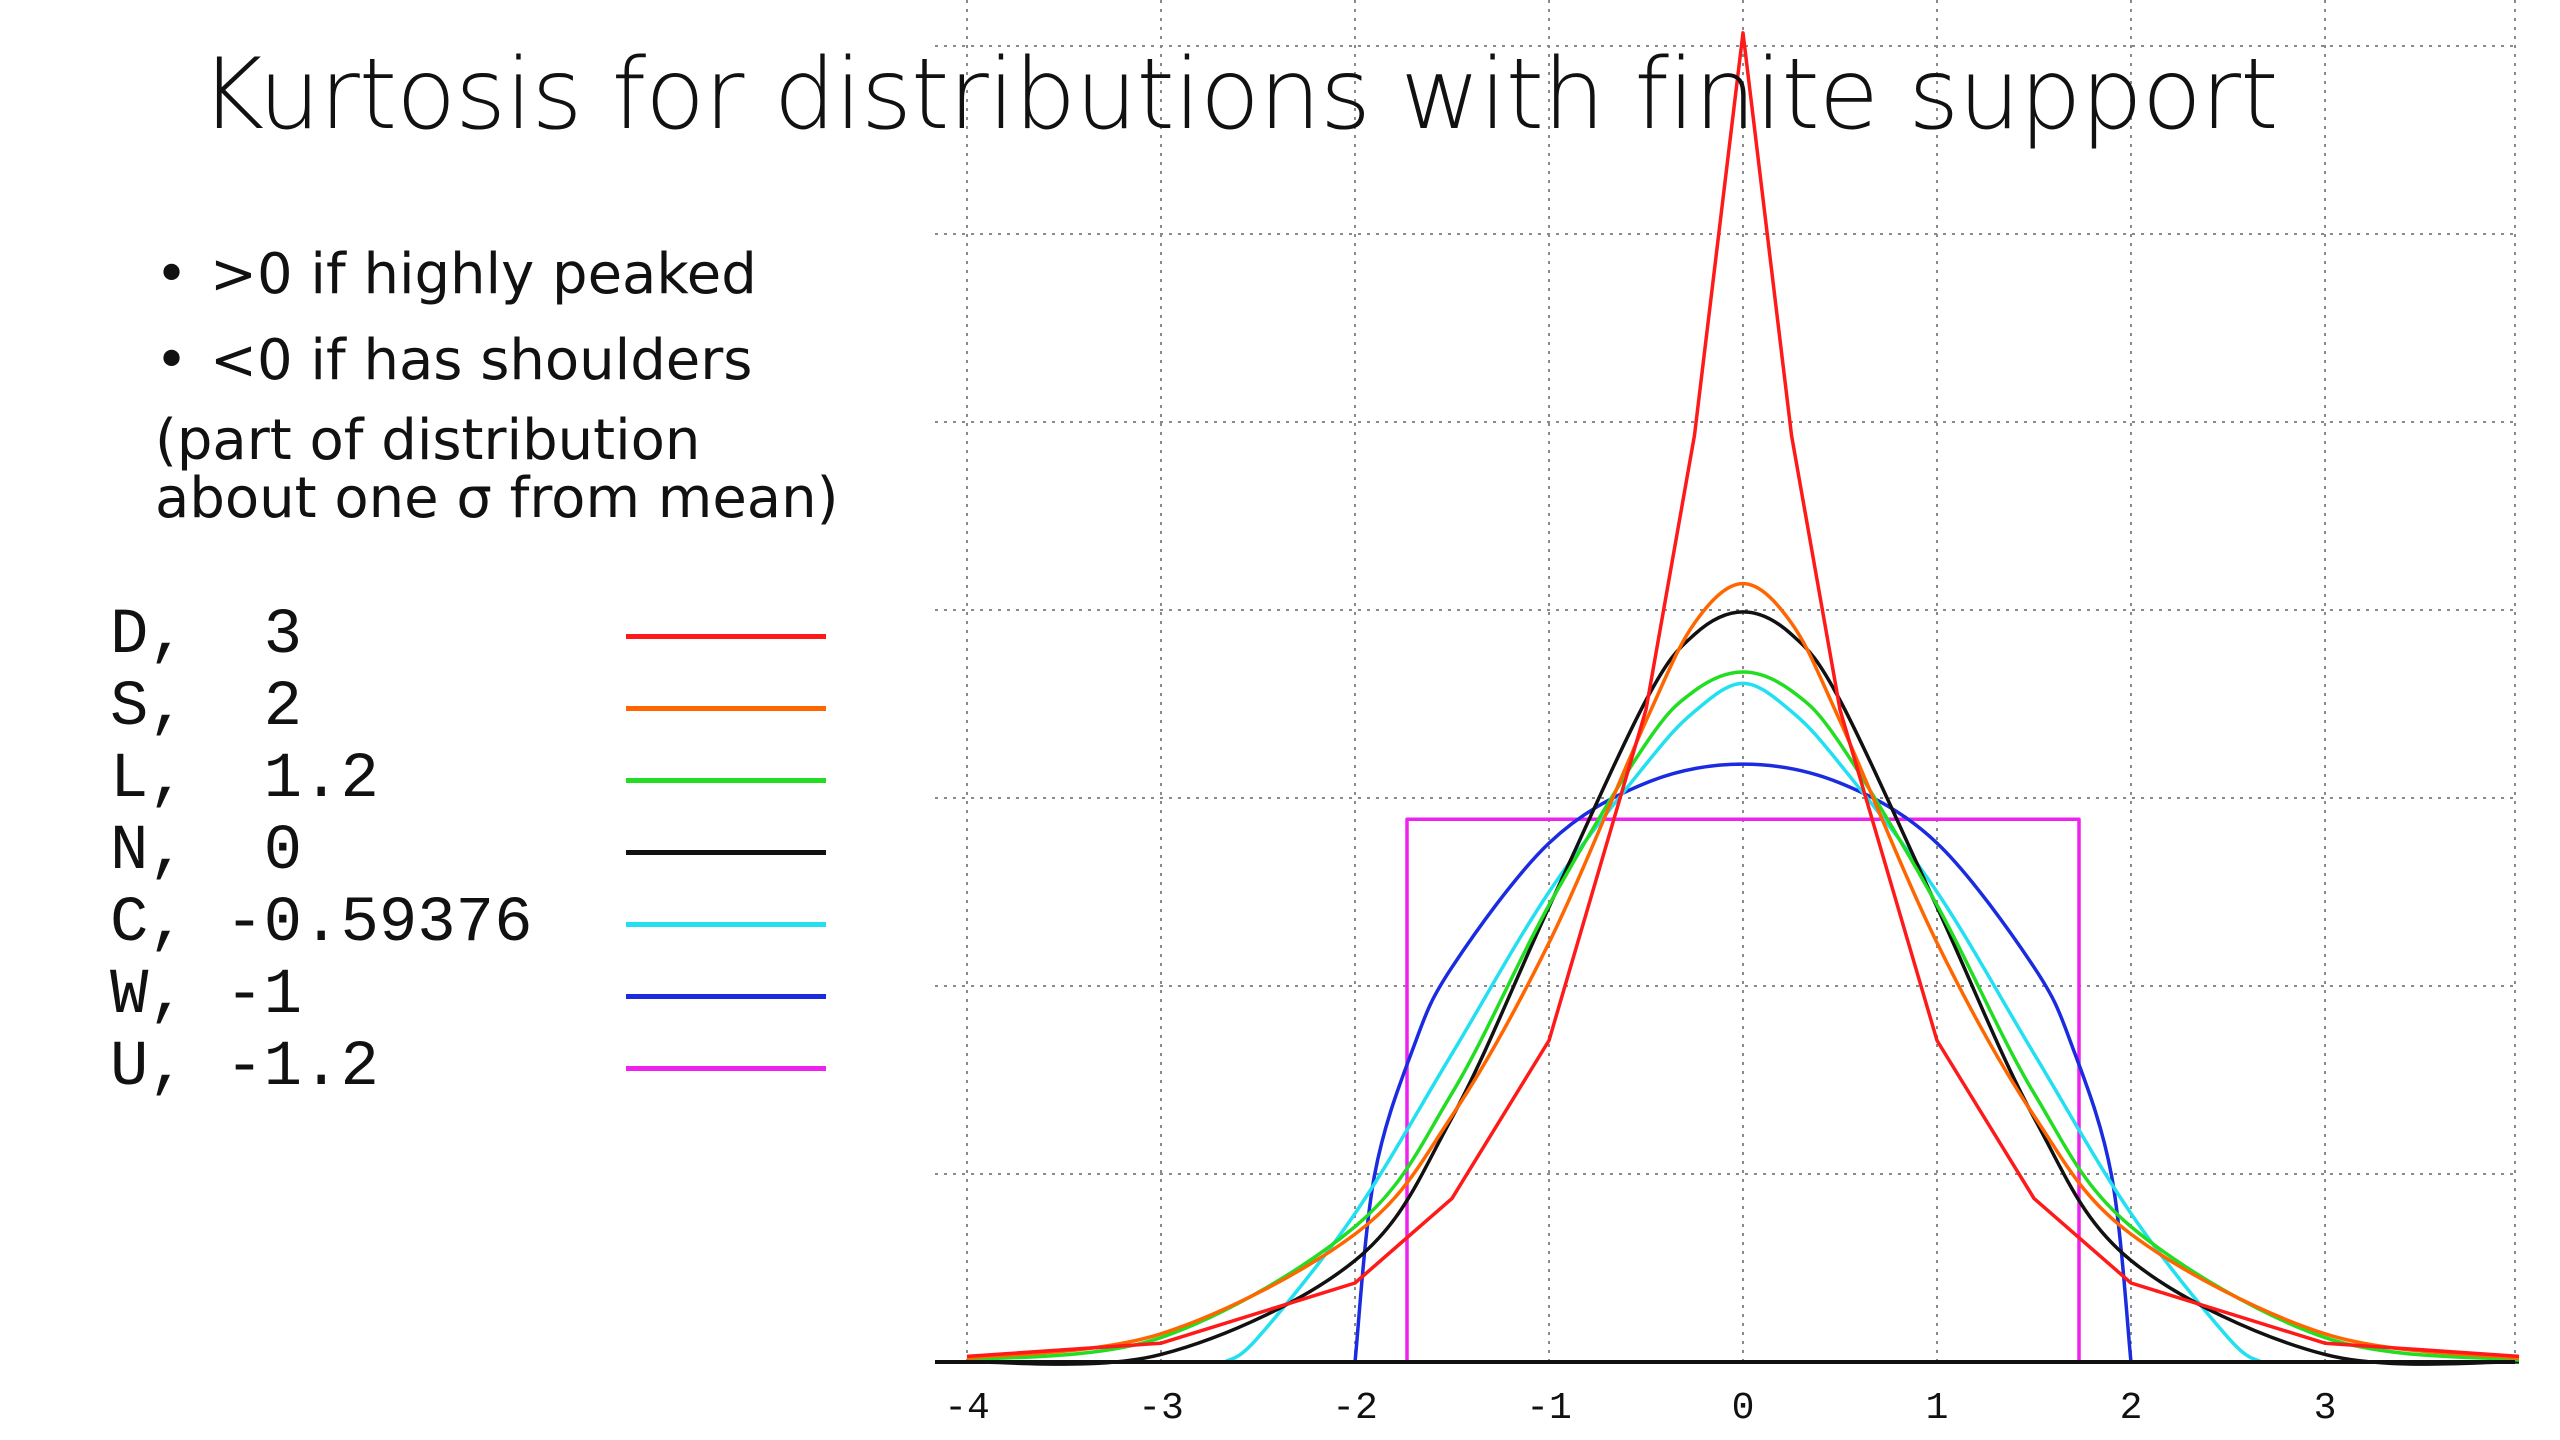 The width and height of the screenshot is (2560, 1440). I want to click on legend-swatch-s, so click(726, 708).